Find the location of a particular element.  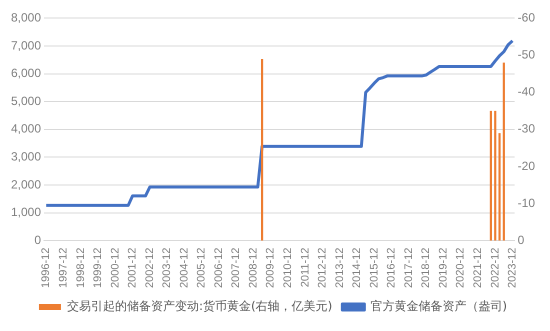

x-tick-label: 2004-12 is located at coordinates (184, 268).